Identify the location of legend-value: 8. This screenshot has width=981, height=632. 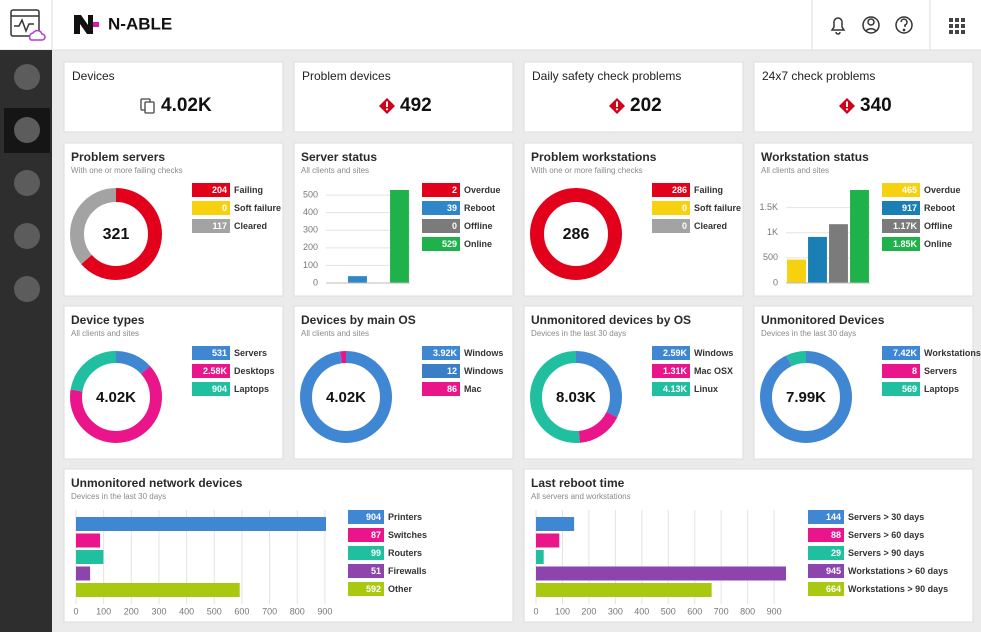
(914, 371).